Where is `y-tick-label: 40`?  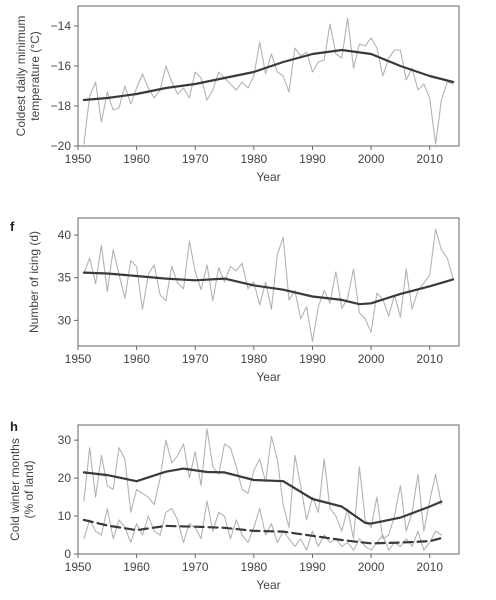 y-tick-label: 40 is located at coordinates (65, 235).